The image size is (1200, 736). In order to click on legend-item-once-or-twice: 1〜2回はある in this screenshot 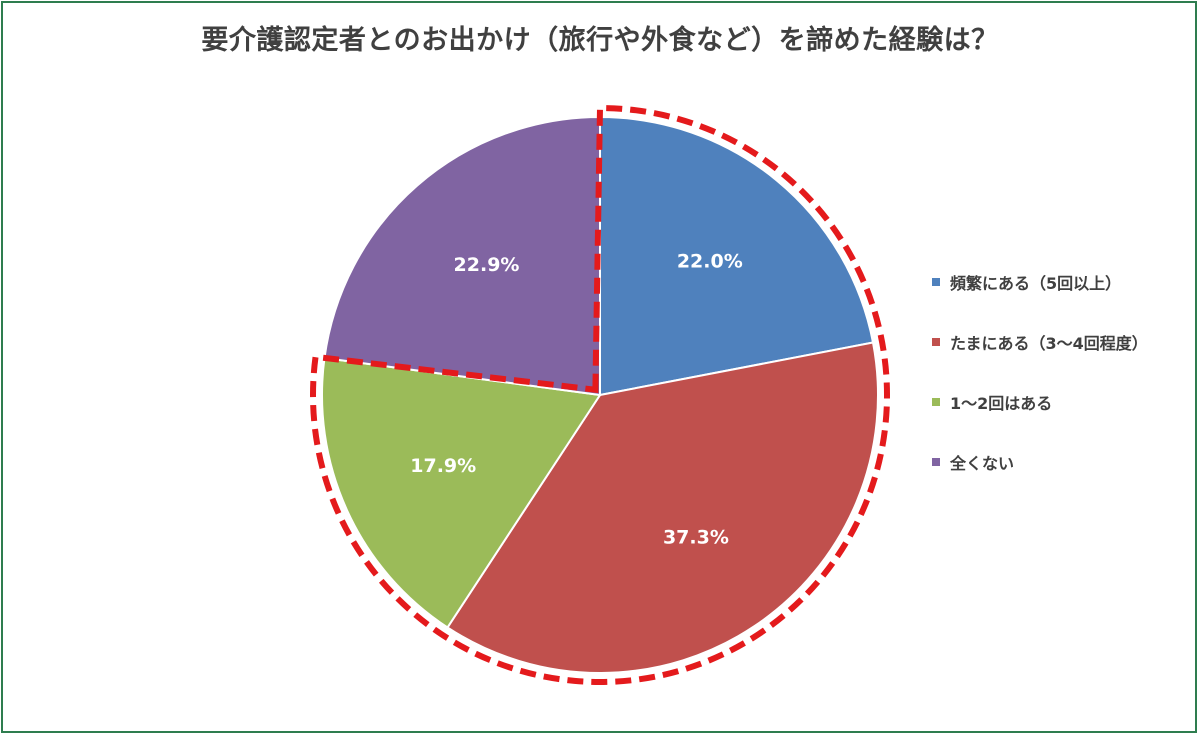, I will do `click(1040, 402)`.